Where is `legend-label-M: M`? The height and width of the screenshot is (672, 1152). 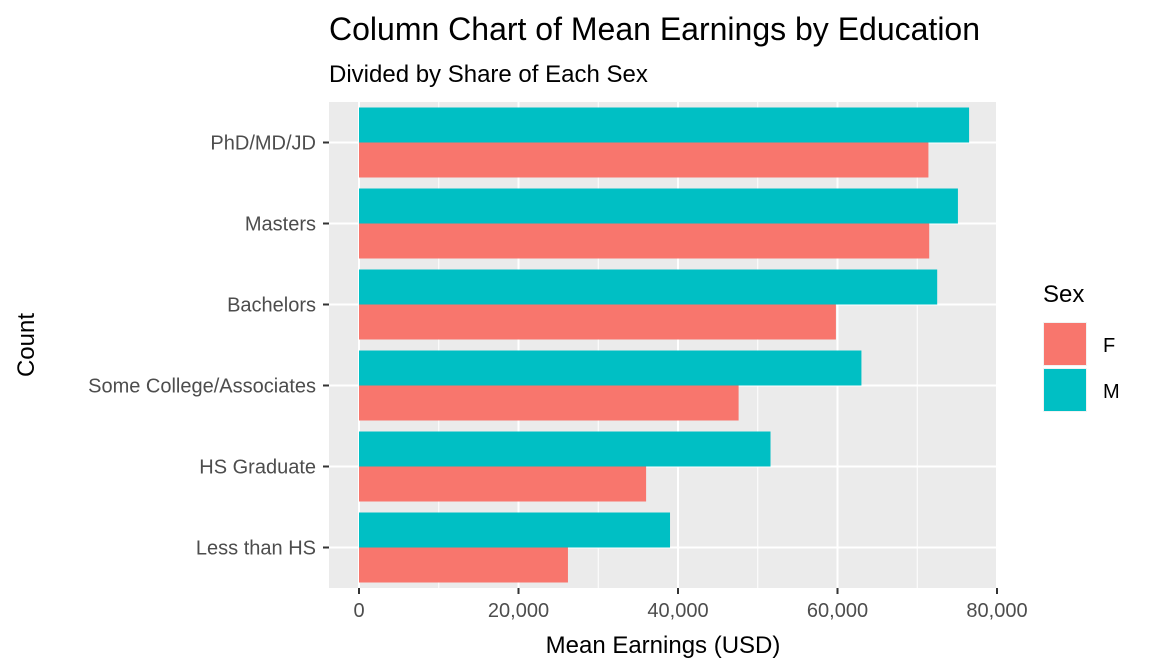 legend-label-M: M is located at coordinates (1111, 392).